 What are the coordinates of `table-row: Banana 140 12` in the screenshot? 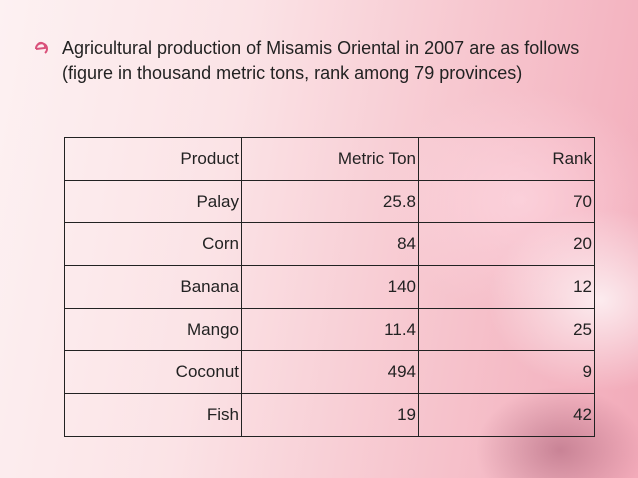 It's located at (329, 287).